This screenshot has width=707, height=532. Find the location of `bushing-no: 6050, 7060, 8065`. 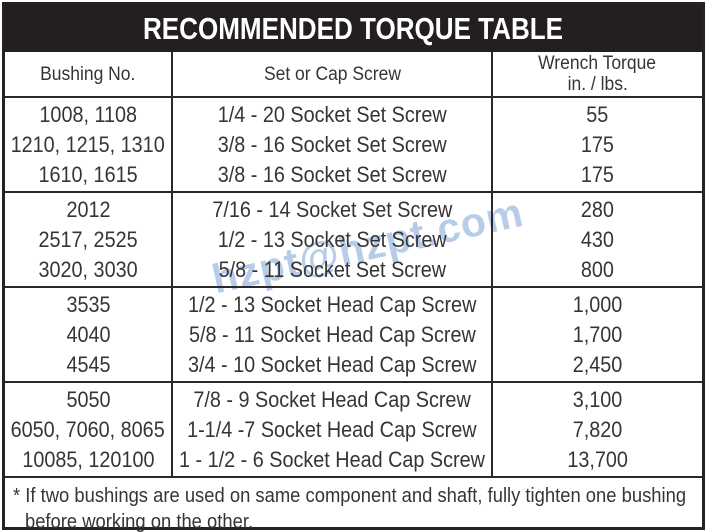

bushing-no: 6050, 7060, 8065 is located at coordinates (88, 429).